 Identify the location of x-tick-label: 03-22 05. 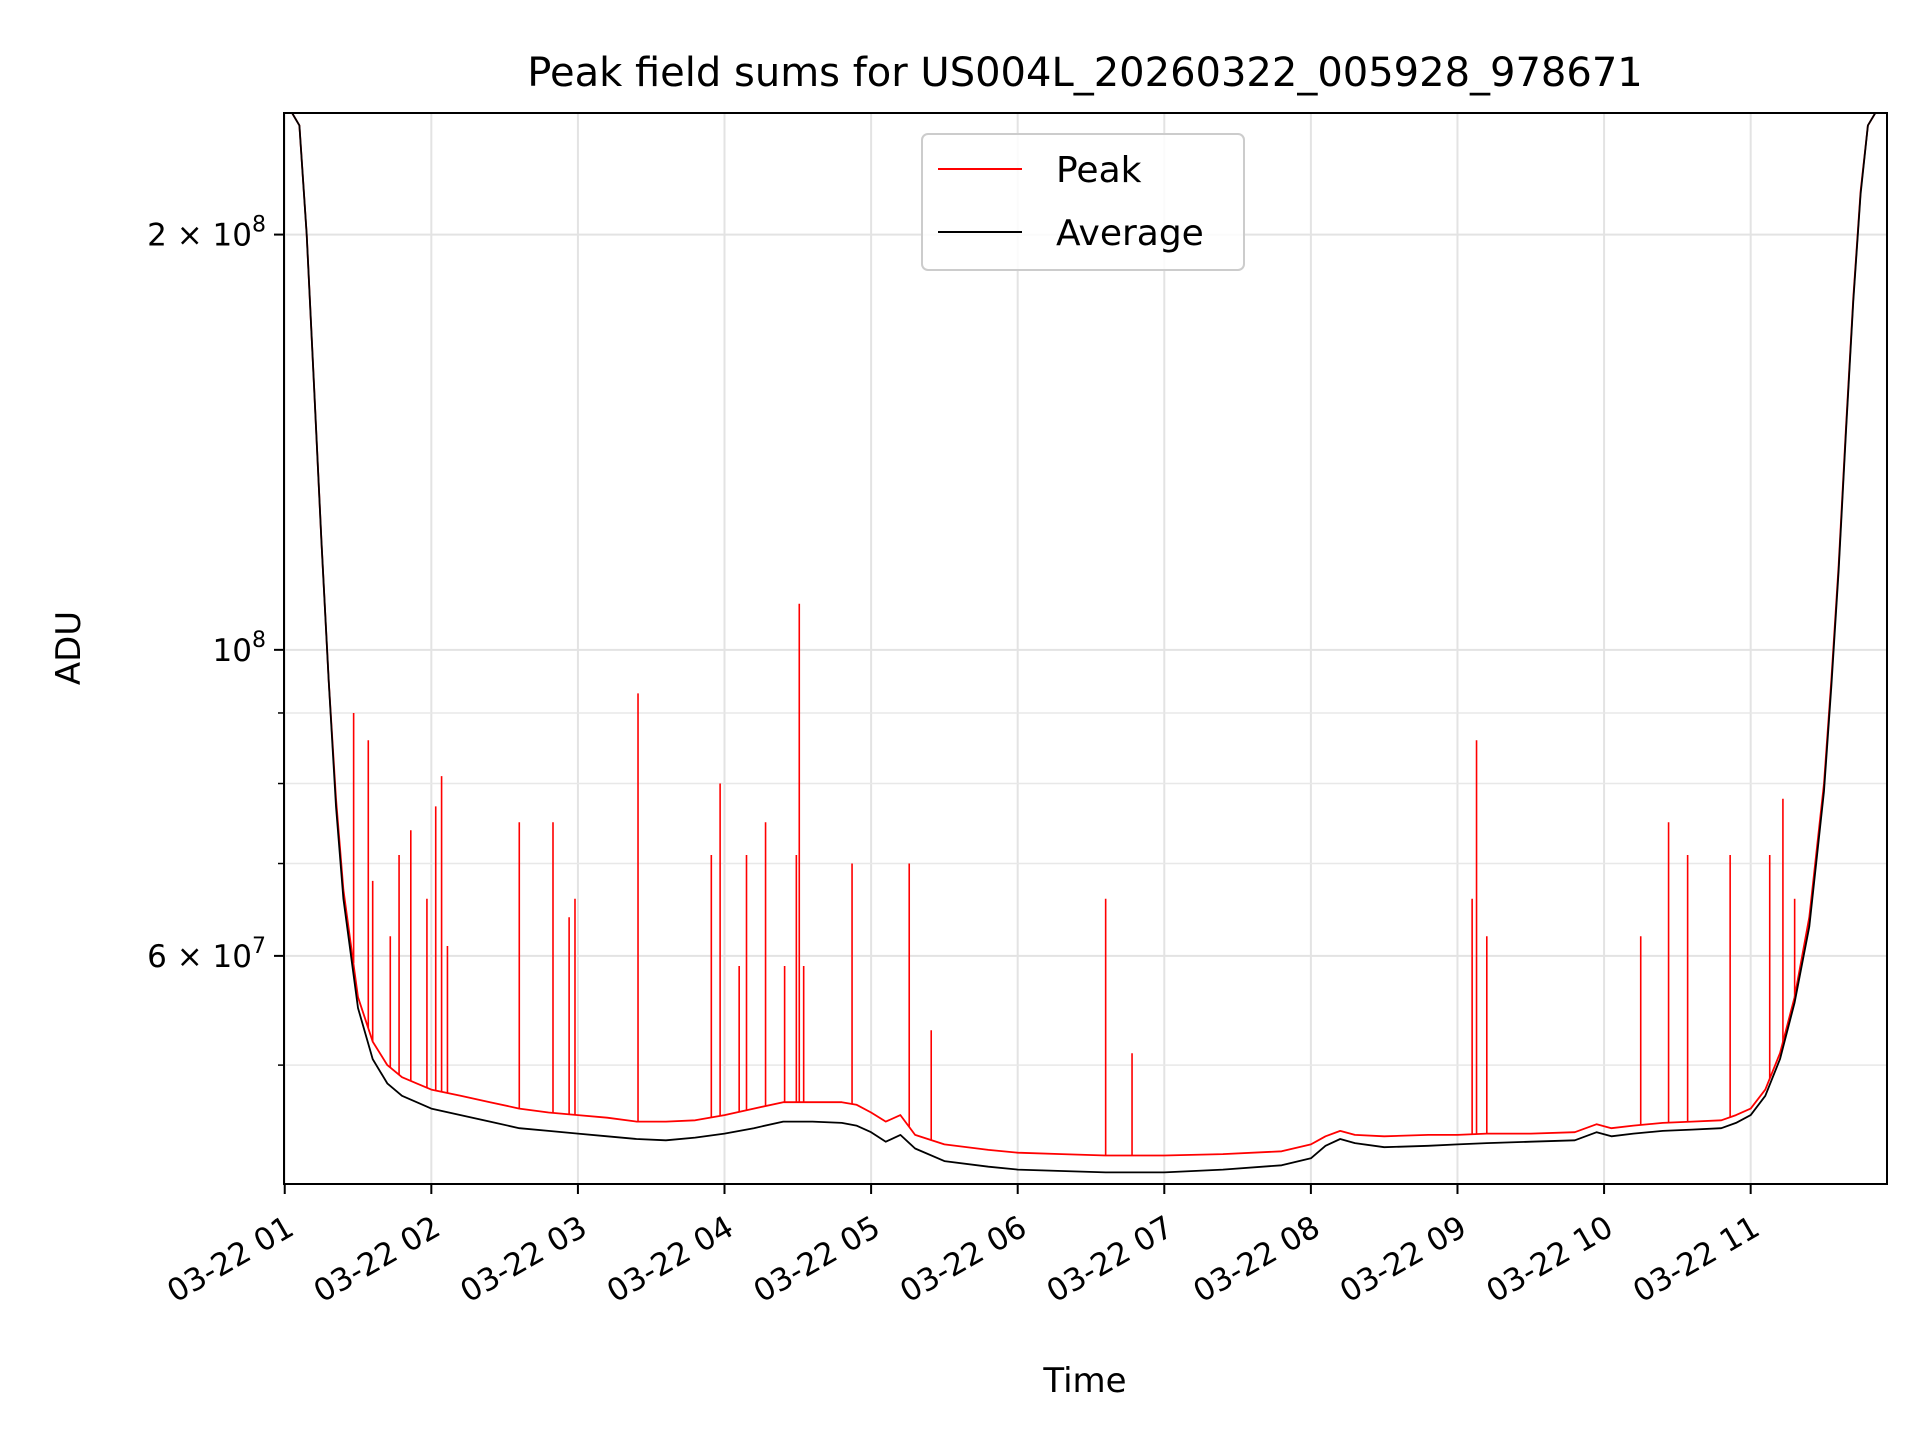
(817, 1259).